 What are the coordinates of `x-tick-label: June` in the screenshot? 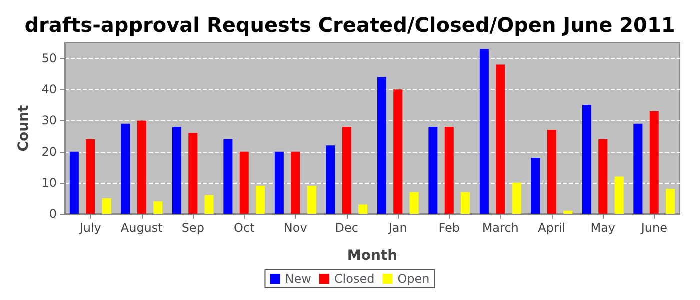 It's located at (654, 228).